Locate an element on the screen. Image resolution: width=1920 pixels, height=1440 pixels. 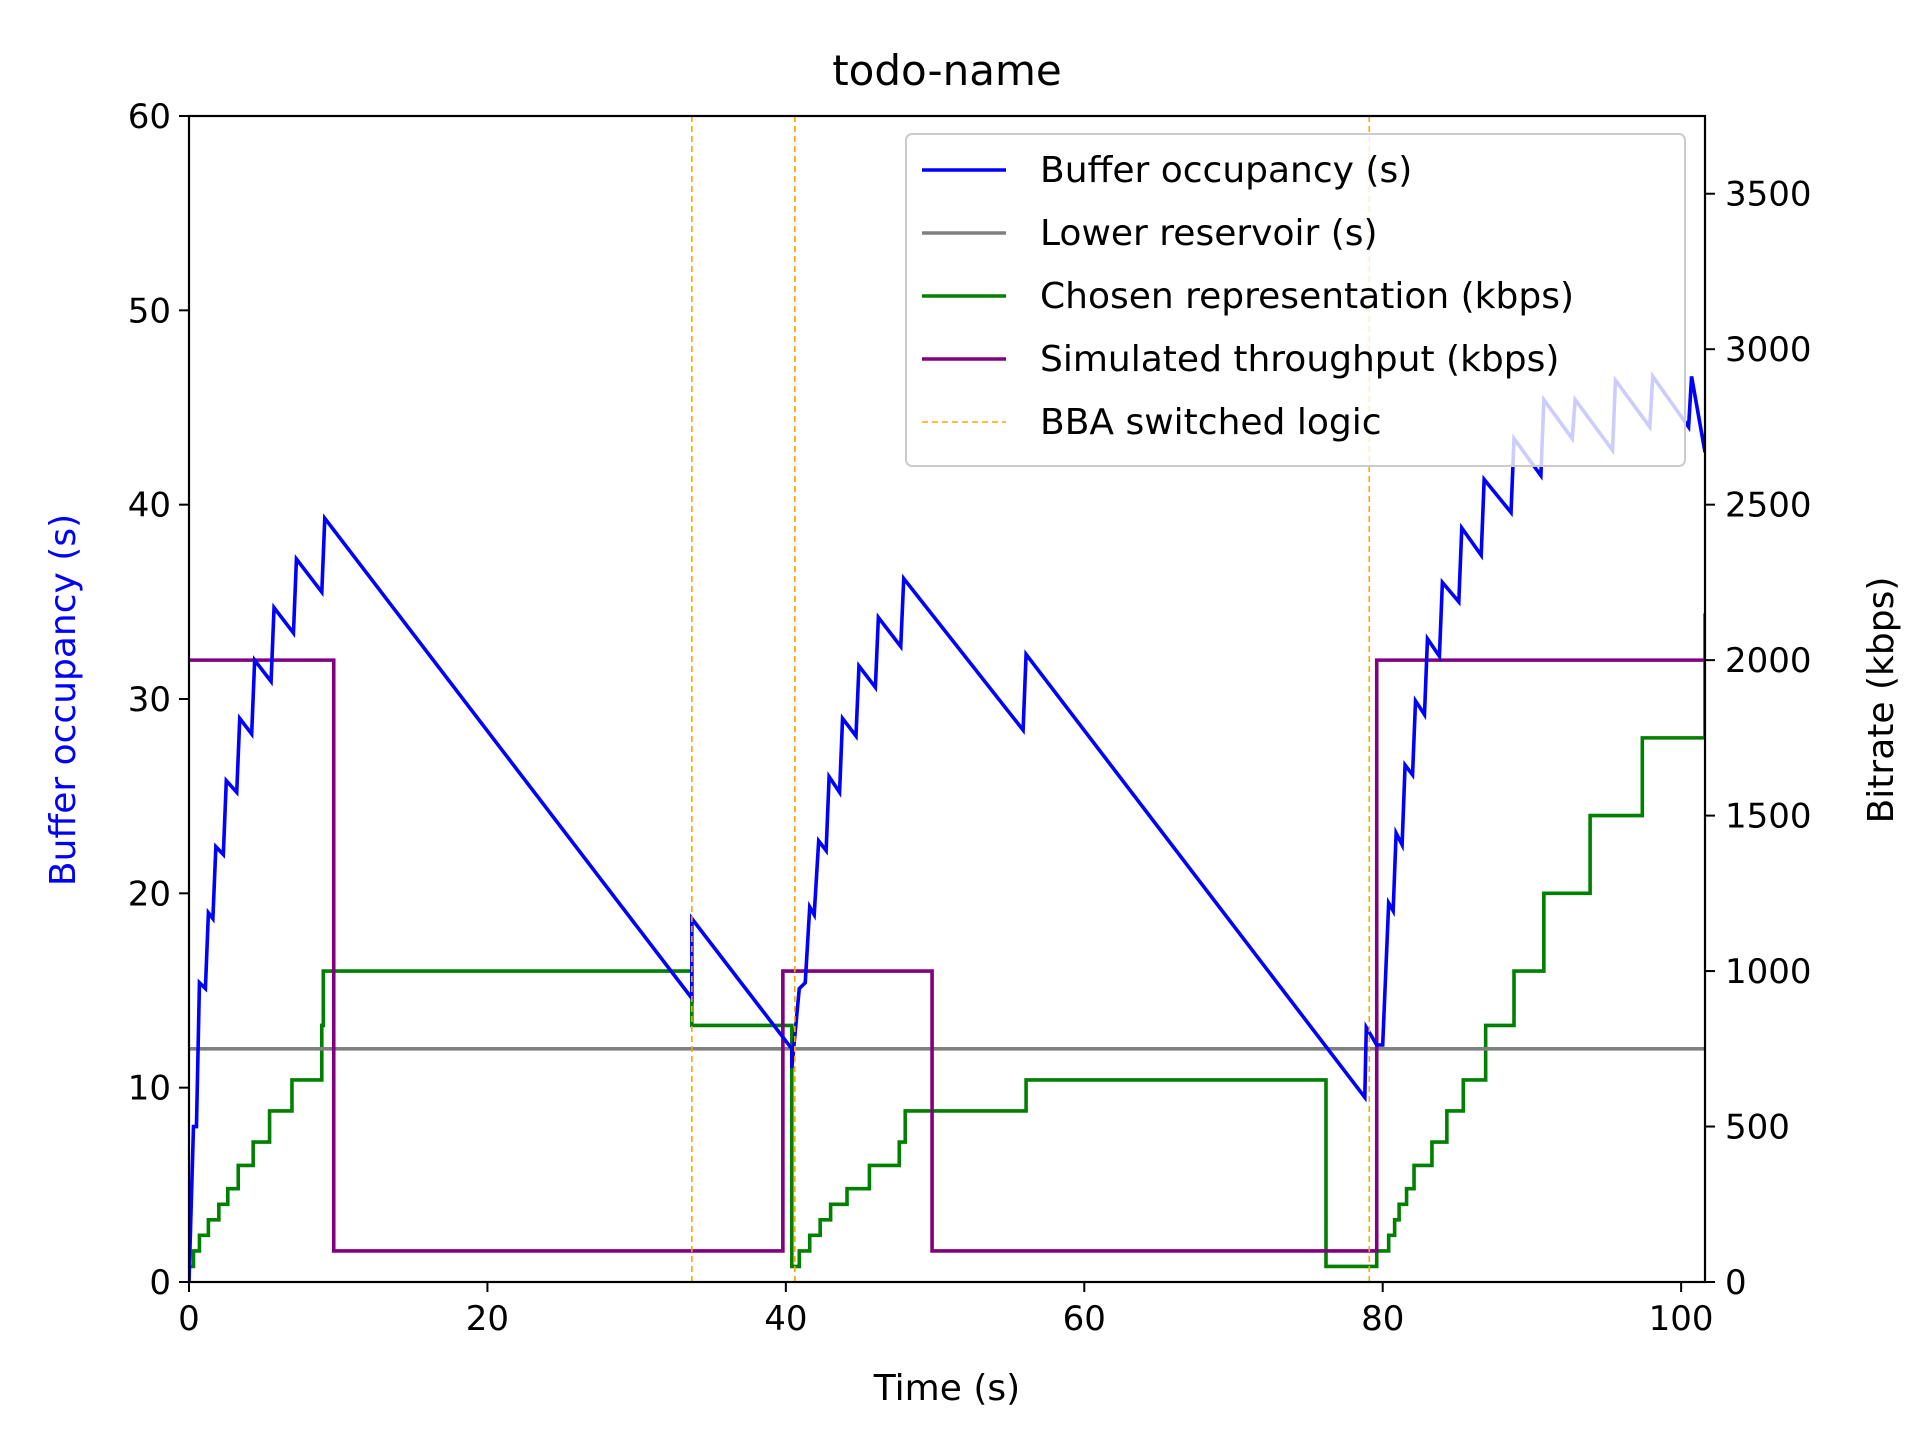
x-tick-label: 40 is located at coordinates (785, 1319).